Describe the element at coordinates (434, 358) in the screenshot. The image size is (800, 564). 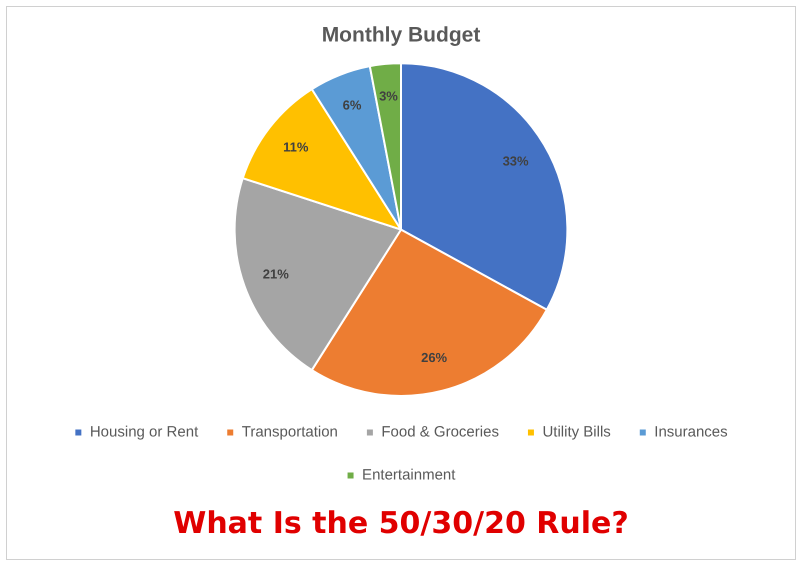
I see `data-label: 26%` at that location.